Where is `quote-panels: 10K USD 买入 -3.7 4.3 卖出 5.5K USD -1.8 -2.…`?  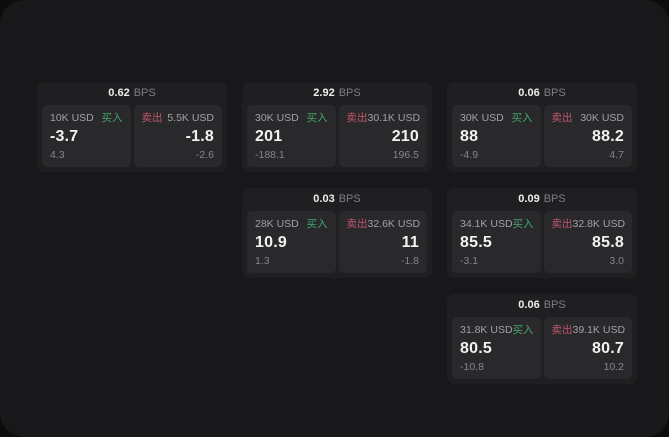
quote-panels: 10K USD 买入 -3.7 4.3 卖出 5.5K USD -1.8 -2.… is located at coordinates (132, 138).